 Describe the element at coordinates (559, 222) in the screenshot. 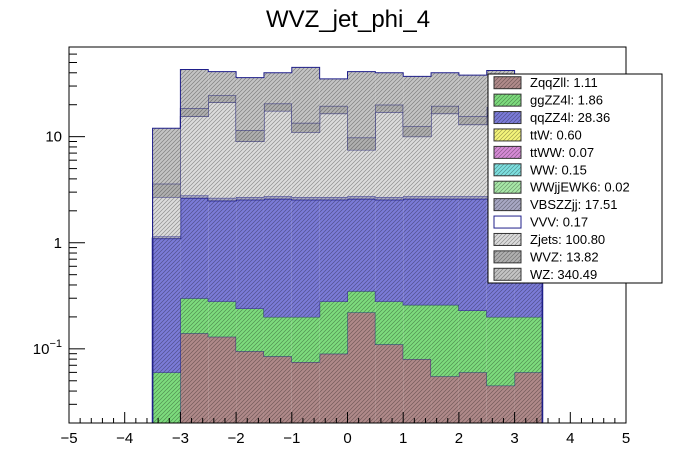

I see `legend-entry-vvv: VVV: 0.17` at that location.